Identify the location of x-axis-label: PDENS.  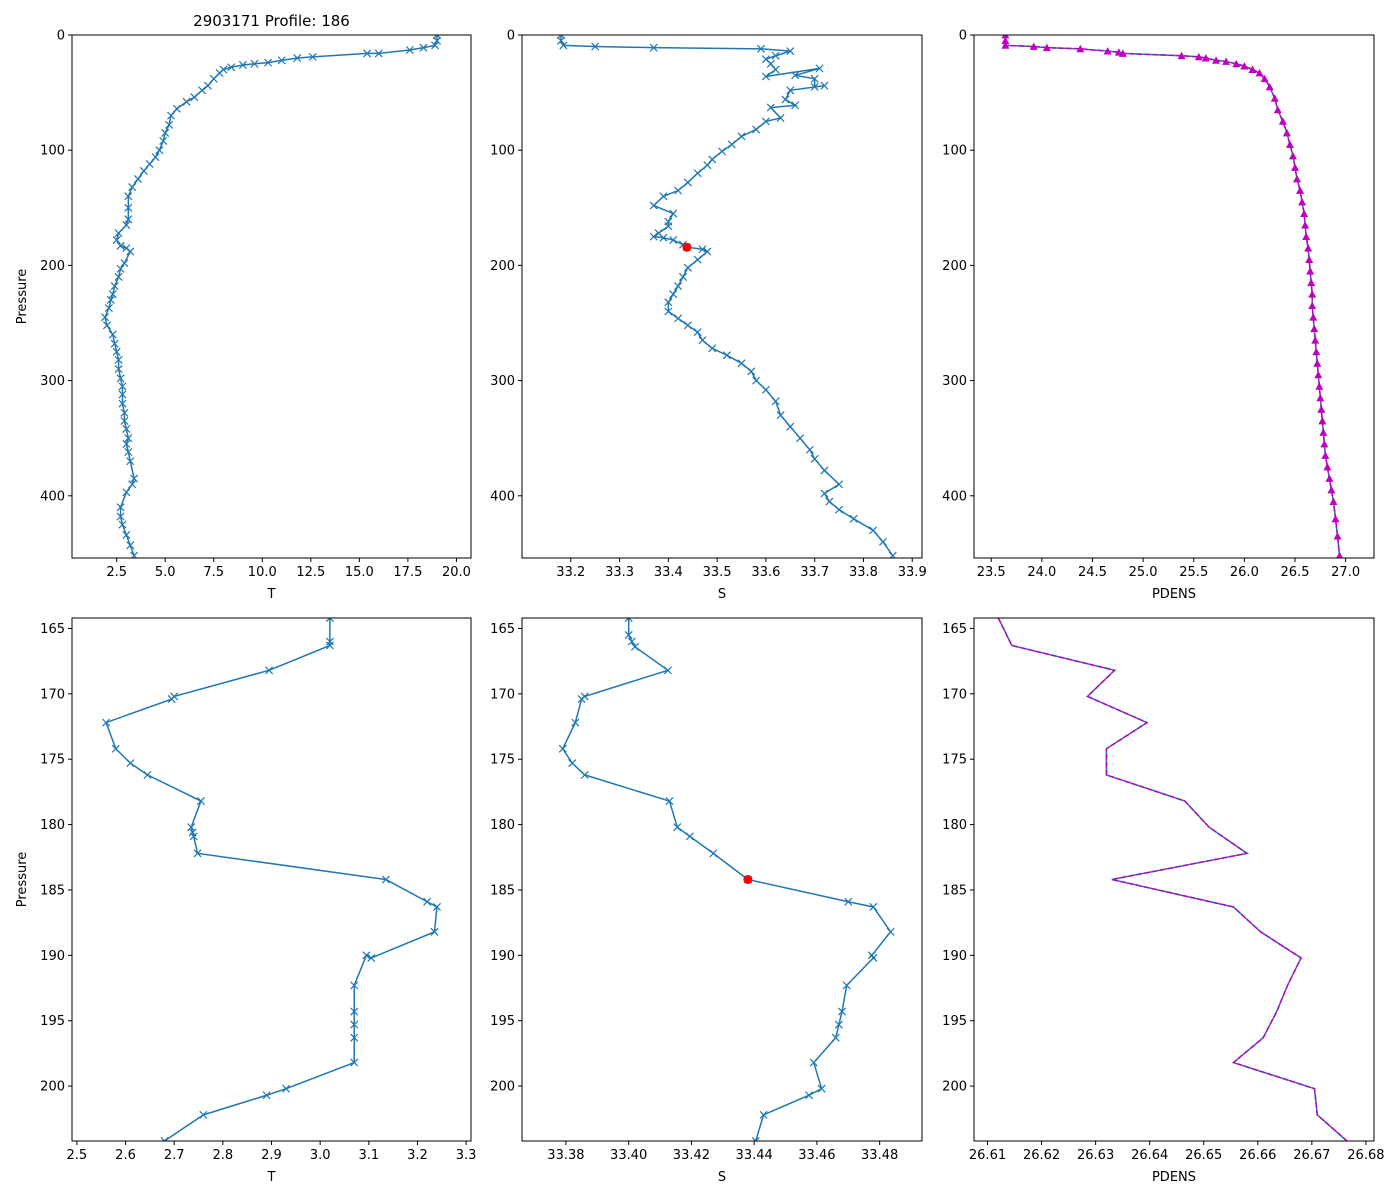
(1174, 594).